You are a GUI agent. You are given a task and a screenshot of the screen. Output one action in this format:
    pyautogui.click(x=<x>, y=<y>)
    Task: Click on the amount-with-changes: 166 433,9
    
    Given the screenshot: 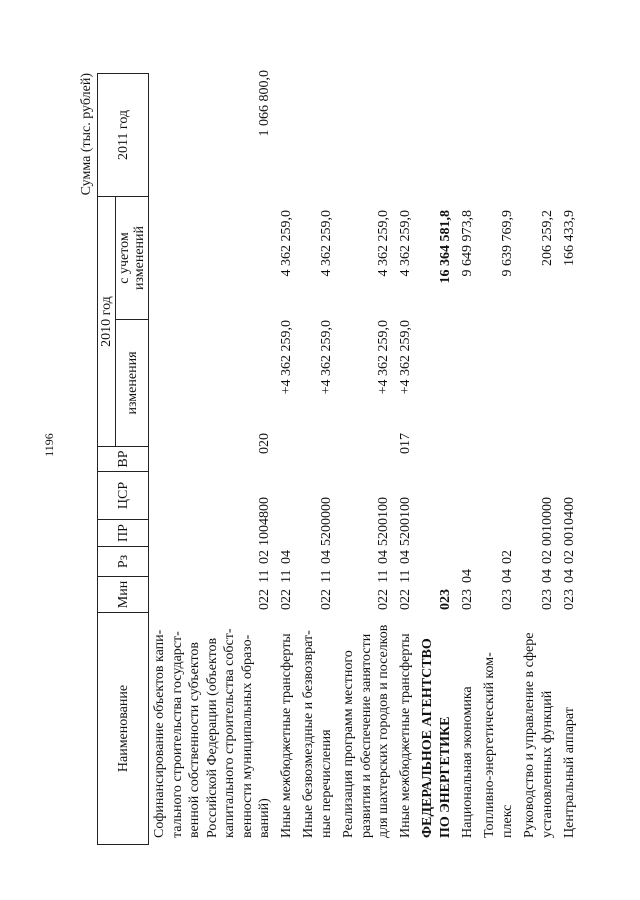 What is the action you would take?
    pyautogui.click(x=569, y=238)
    